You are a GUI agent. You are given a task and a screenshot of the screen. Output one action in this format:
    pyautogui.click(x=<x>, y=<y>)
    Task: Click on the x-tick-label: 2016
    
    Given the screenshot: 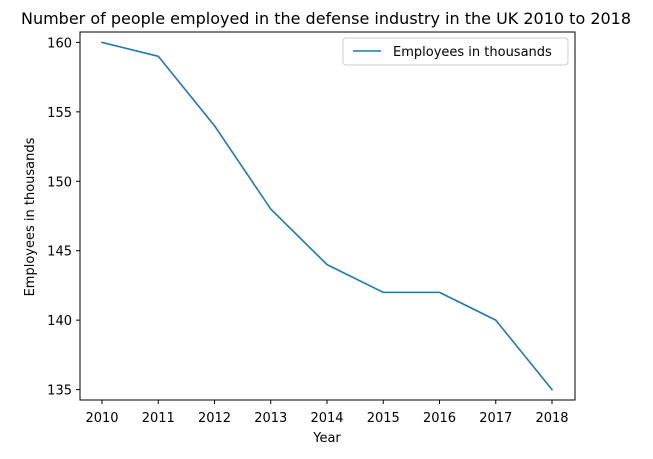 What is the action you would take?
    pyautogui.click(x=439, y=418)
    